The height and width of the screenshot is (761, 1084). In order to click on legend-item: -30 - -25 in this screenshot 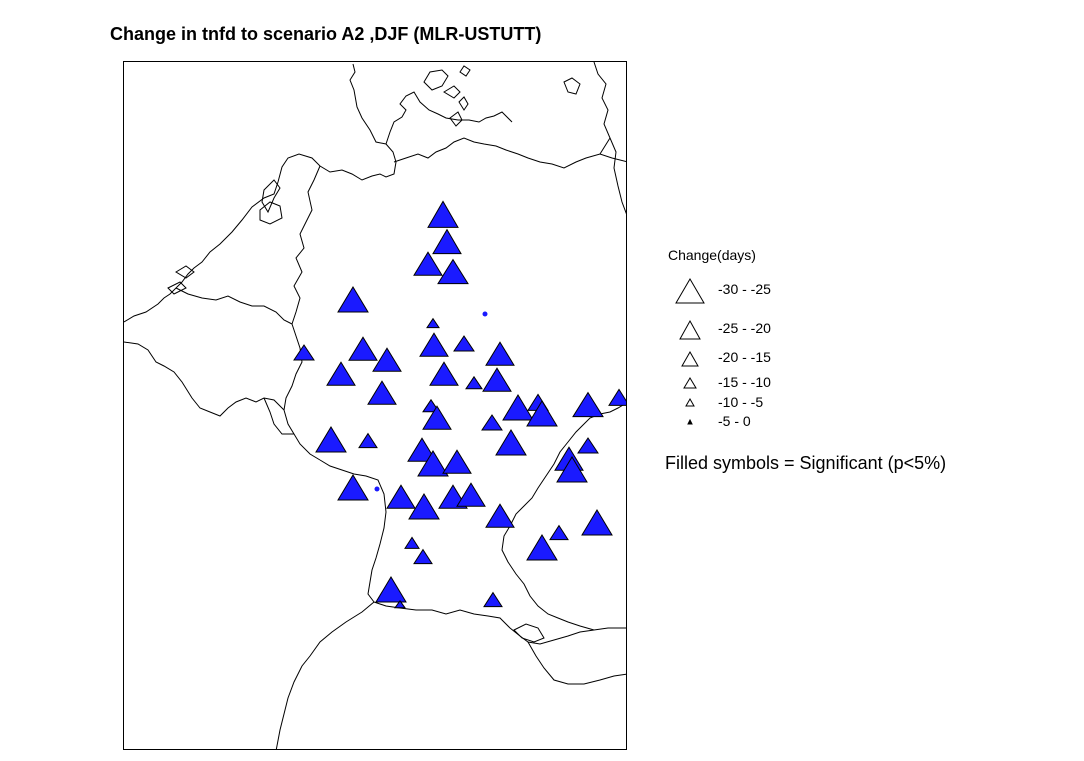, I will do `click(742, 290)`.